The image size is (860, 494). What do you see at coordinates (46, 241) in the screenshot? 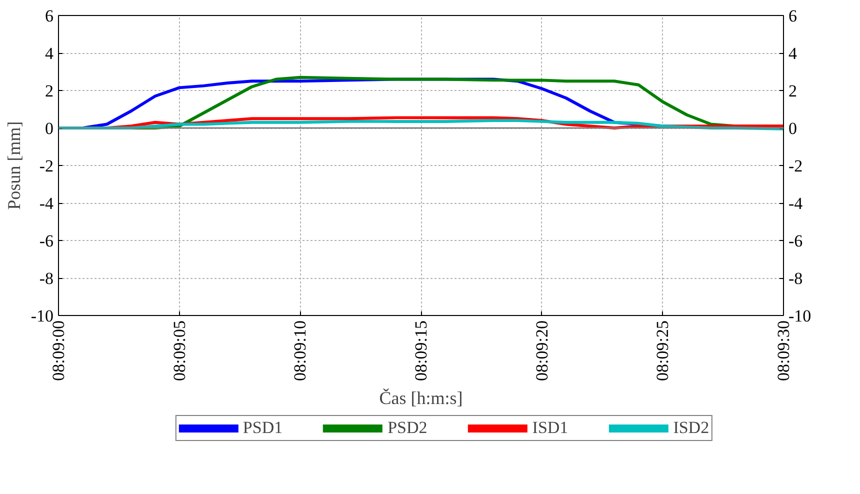
I see `y-tick-label: -6` at bounding box center [46, 241].